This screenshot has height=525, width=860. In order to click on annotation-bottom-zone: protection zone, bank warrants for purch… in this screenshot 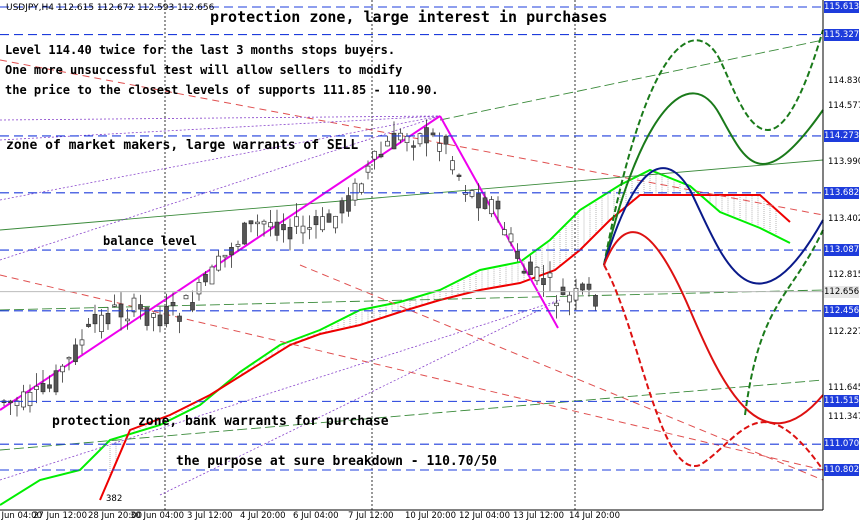, I will do `click(220, 421)`.